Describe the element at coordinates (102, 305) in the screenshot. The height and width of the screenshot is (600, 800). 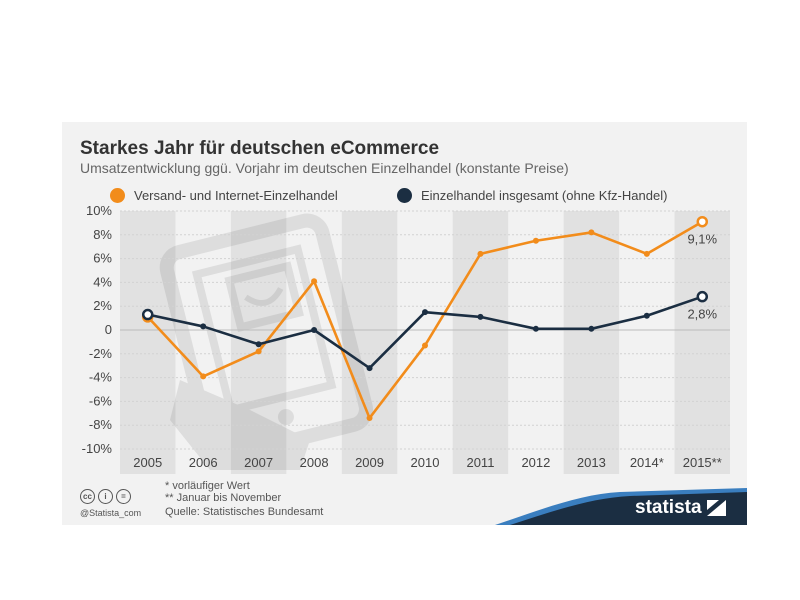
I see `y-tick-label: 2%` at that location.